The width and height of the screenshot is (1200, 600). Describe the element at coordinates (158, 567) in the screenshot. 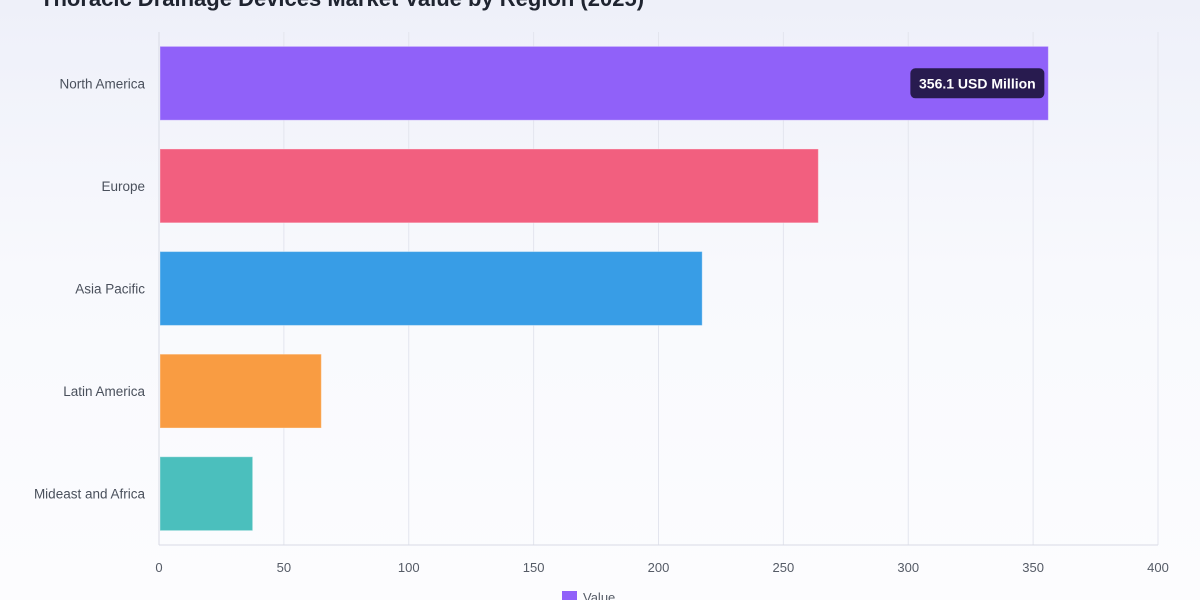

I see `x-tick-label: 0` at that location.